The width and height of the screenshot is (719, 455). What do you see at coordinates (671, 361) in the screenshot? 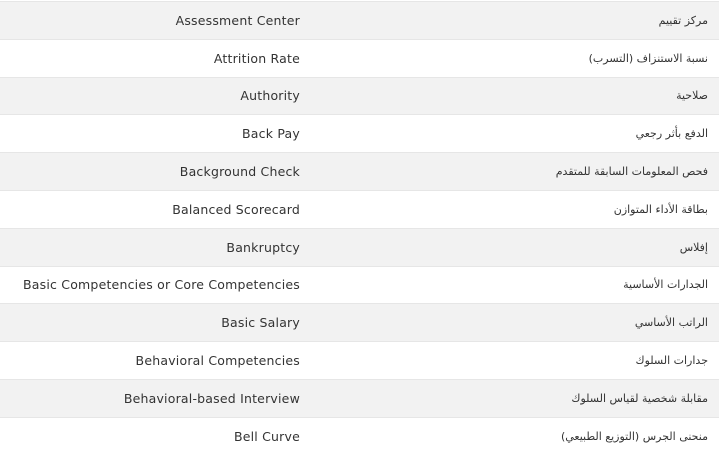
I see `arabic-term: جدارات السلوك` at bounding box center [671, 361].